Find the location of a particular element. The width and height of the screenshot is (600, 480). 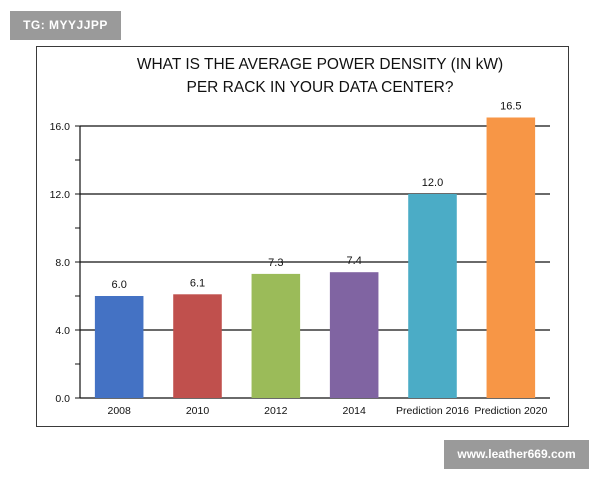

chart-title-line-2: PER RACK IN YOUR DATA CENTER? is located at coordinates (320, 87).